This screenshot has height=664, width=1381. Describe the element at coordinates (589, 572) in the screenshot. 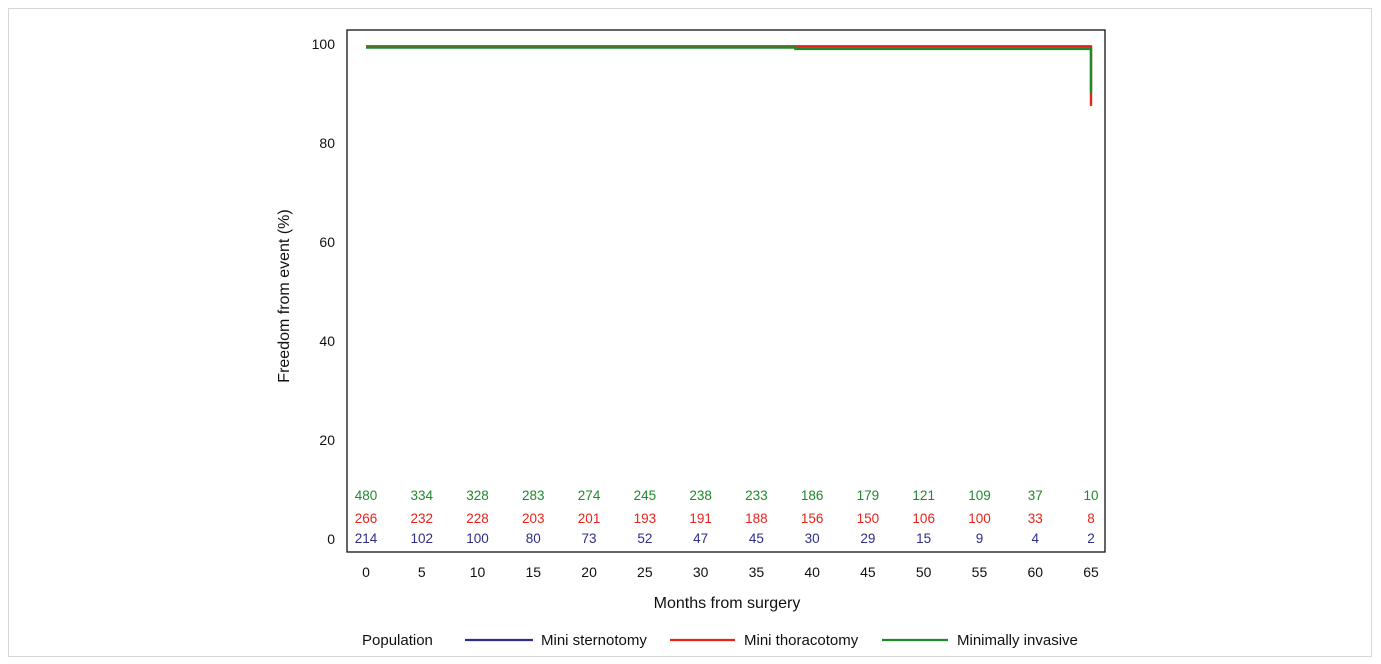

I see `x-tick-label: 20` at that location.